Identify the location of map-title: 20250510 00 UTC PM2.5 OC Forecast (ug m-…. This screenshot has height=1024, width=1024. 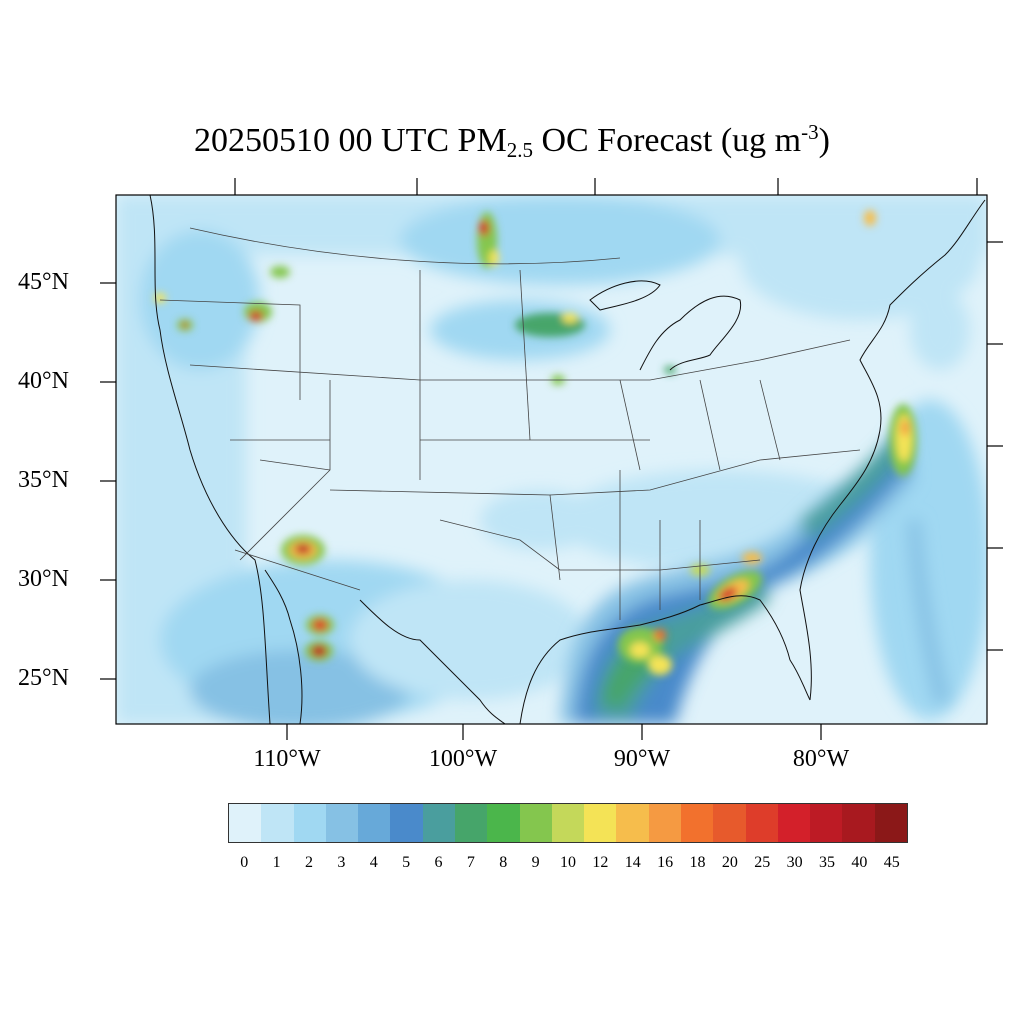
(512, 141).